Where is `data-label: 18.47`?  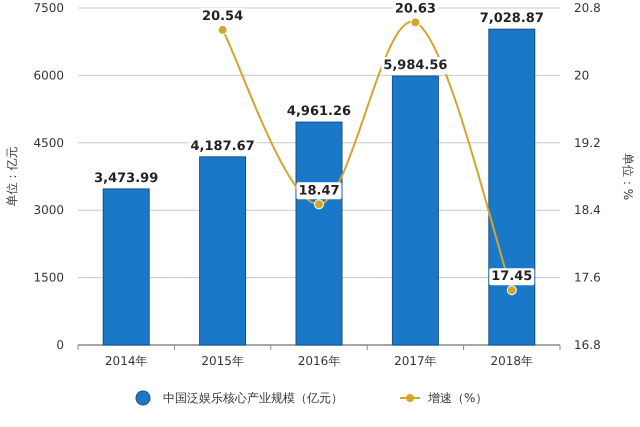 data-label: 18.47 is located at coordinates (319, 190).